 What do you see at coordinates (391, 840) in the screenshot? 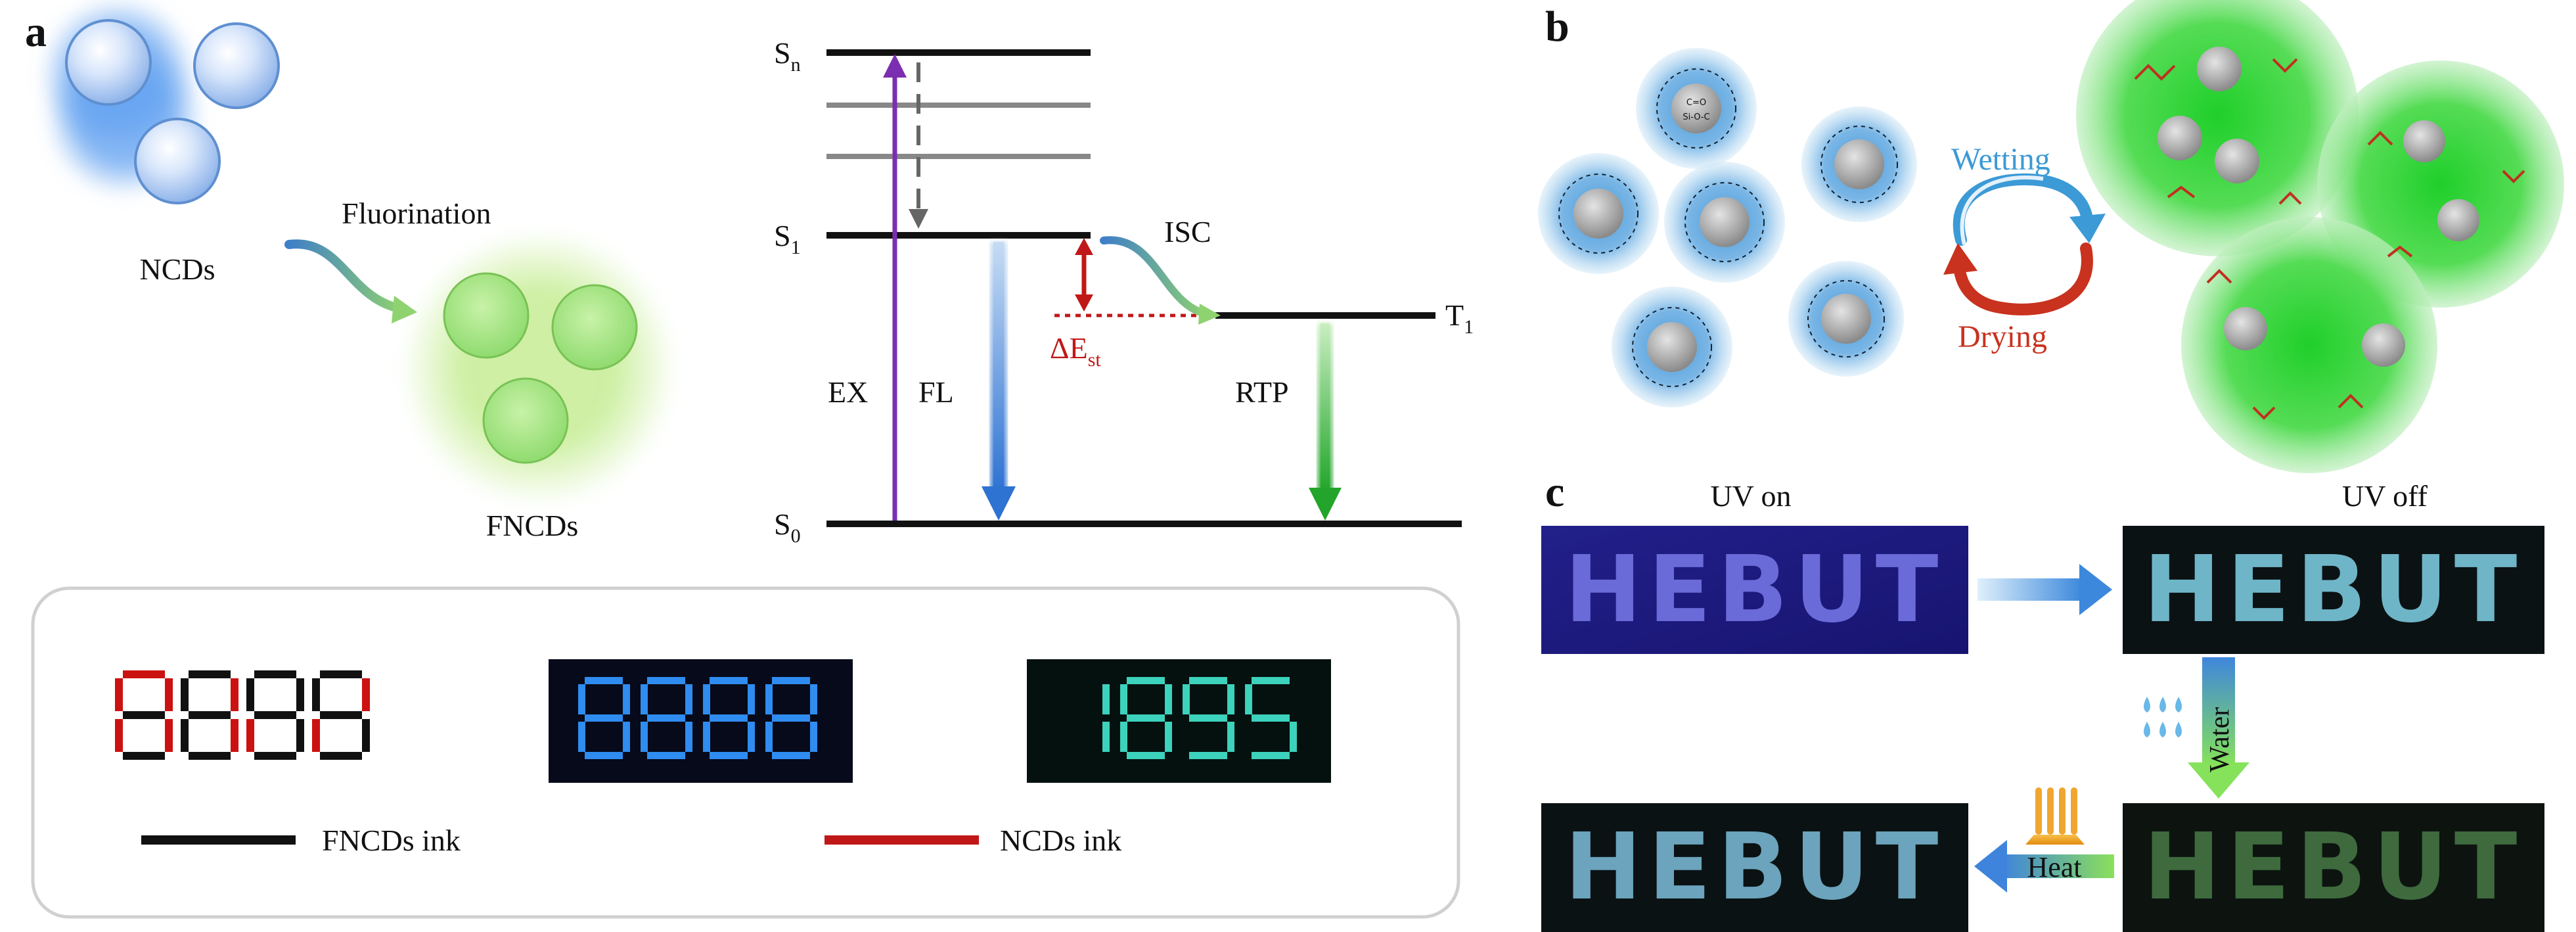
I see `legend-fncds-label: FNCDs ink` at bounding box center [391, 840].